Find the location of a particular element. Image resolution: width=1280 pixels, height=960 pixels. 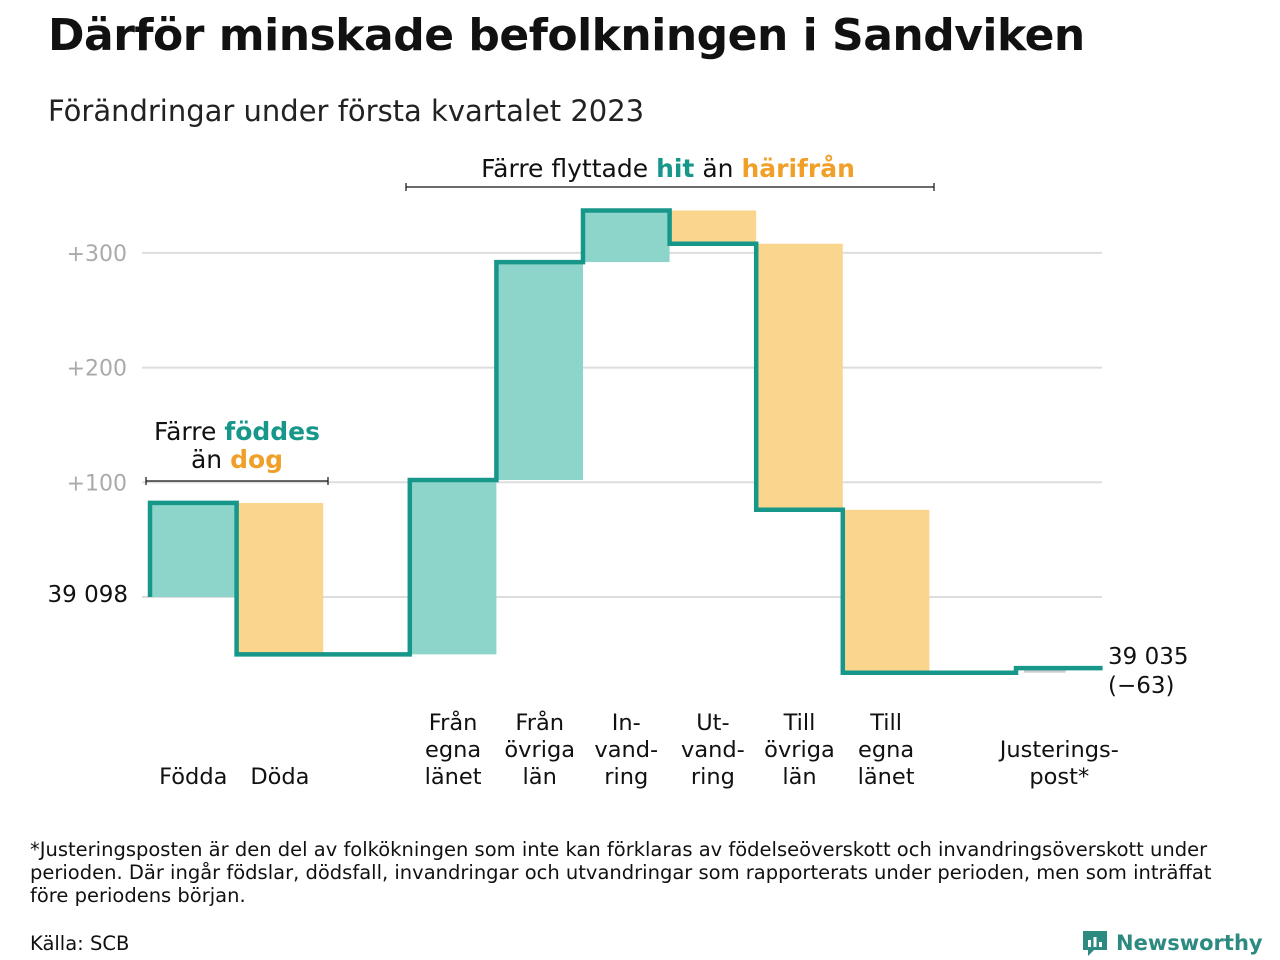

births-deaths-annotation: Färre föddes än dog is located at coordinates (237, 451).